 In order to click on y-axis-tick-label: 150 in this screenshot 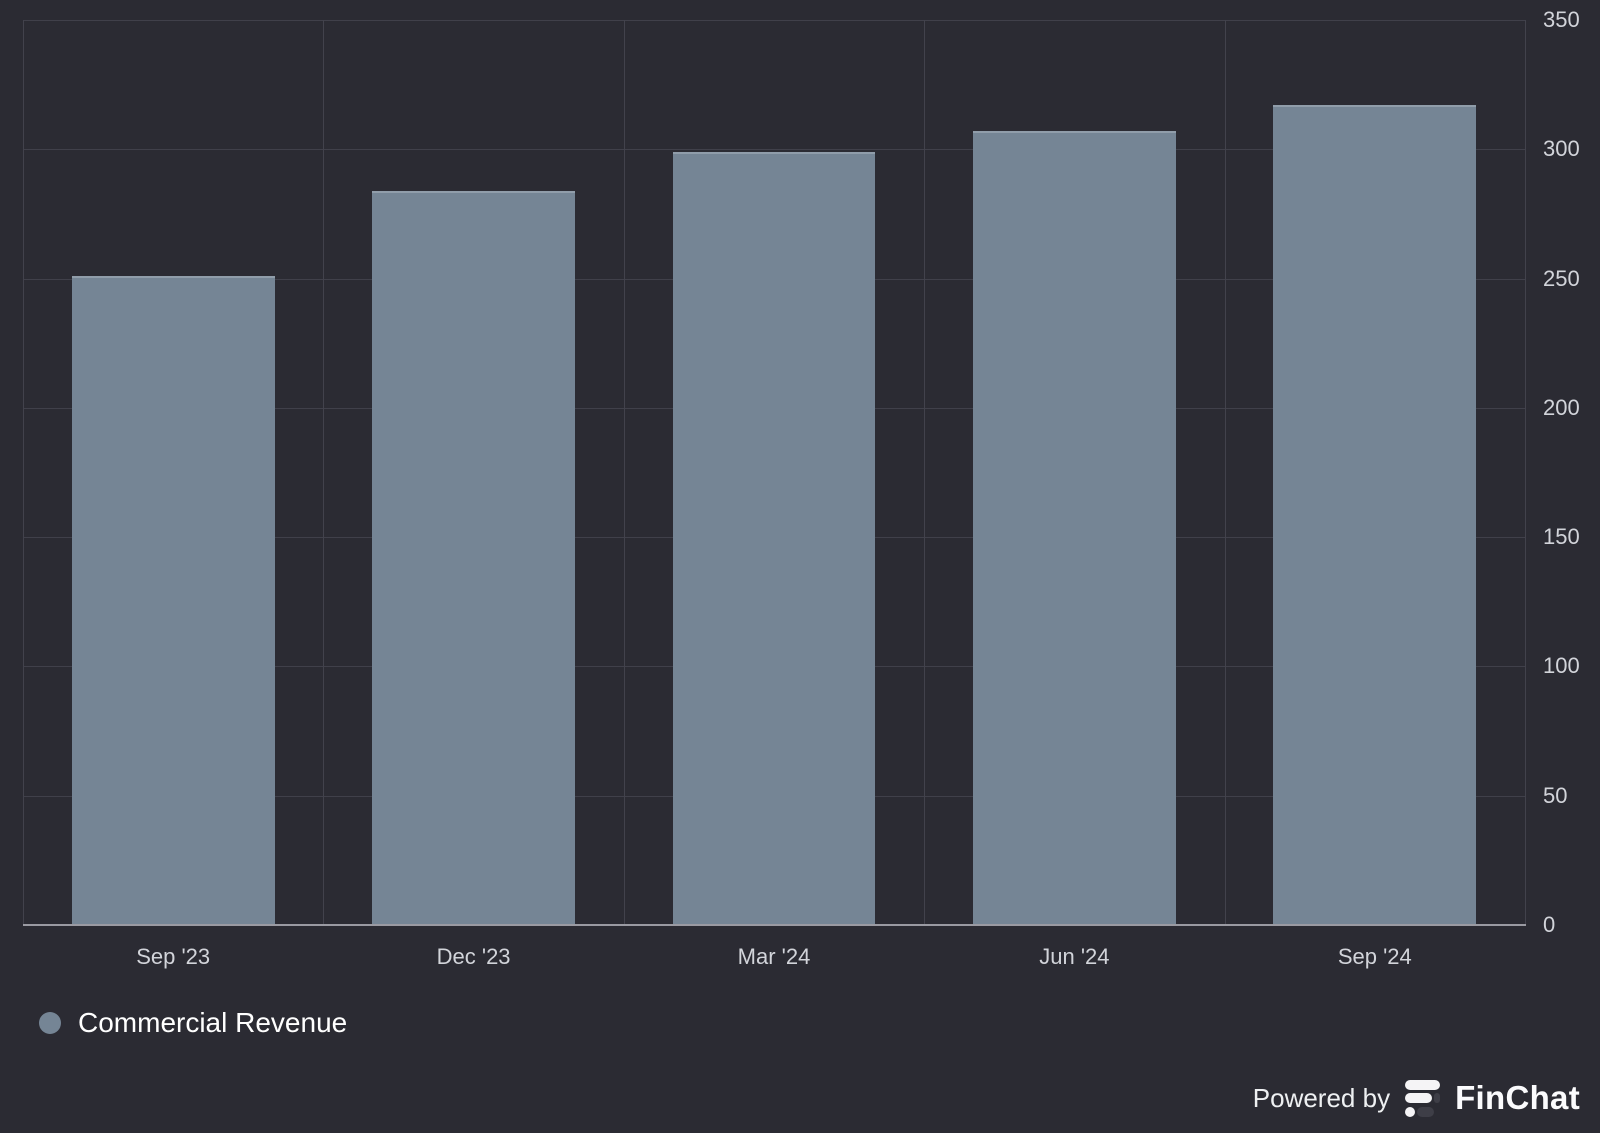, I will do `click(1561, 537)`.